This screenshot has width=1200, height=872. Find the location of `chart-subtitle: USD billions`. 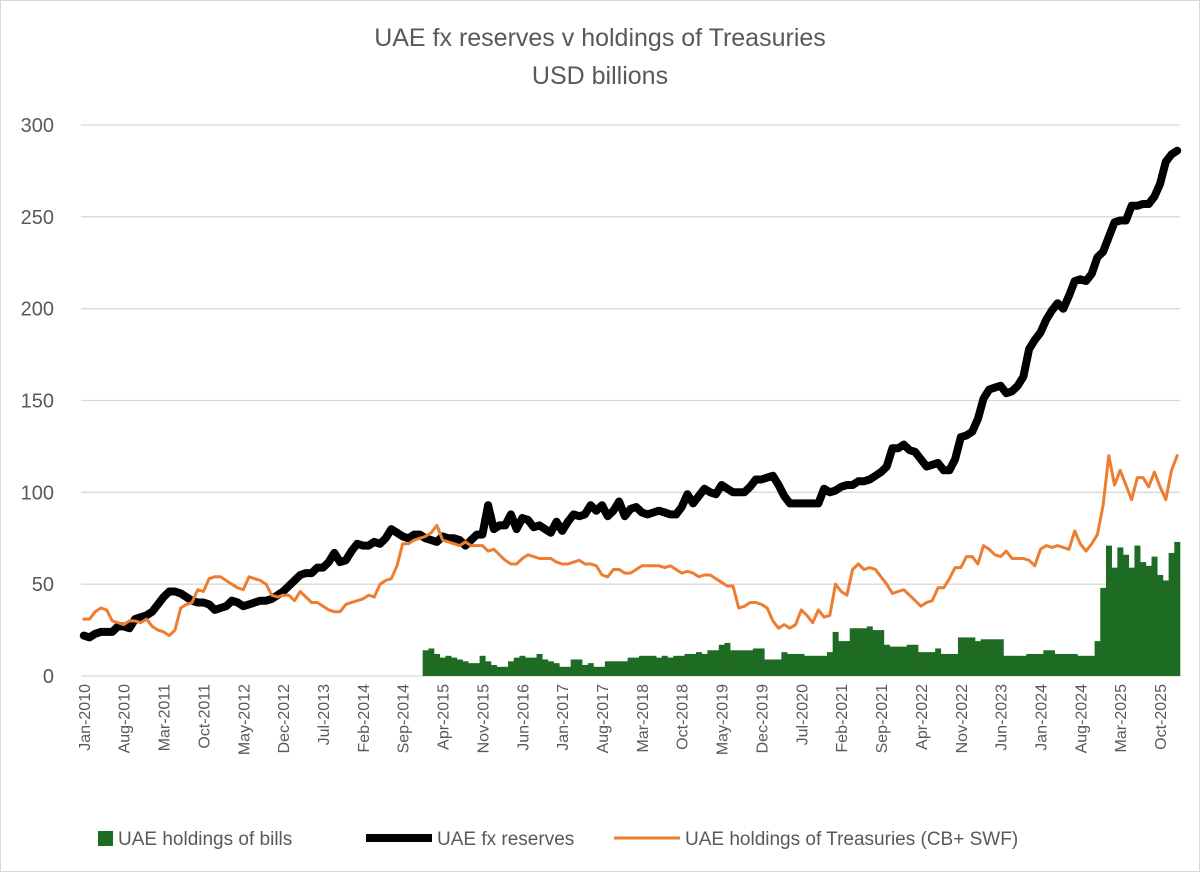

chart-subtitle: USD billions is located at coordinates (600, 76).